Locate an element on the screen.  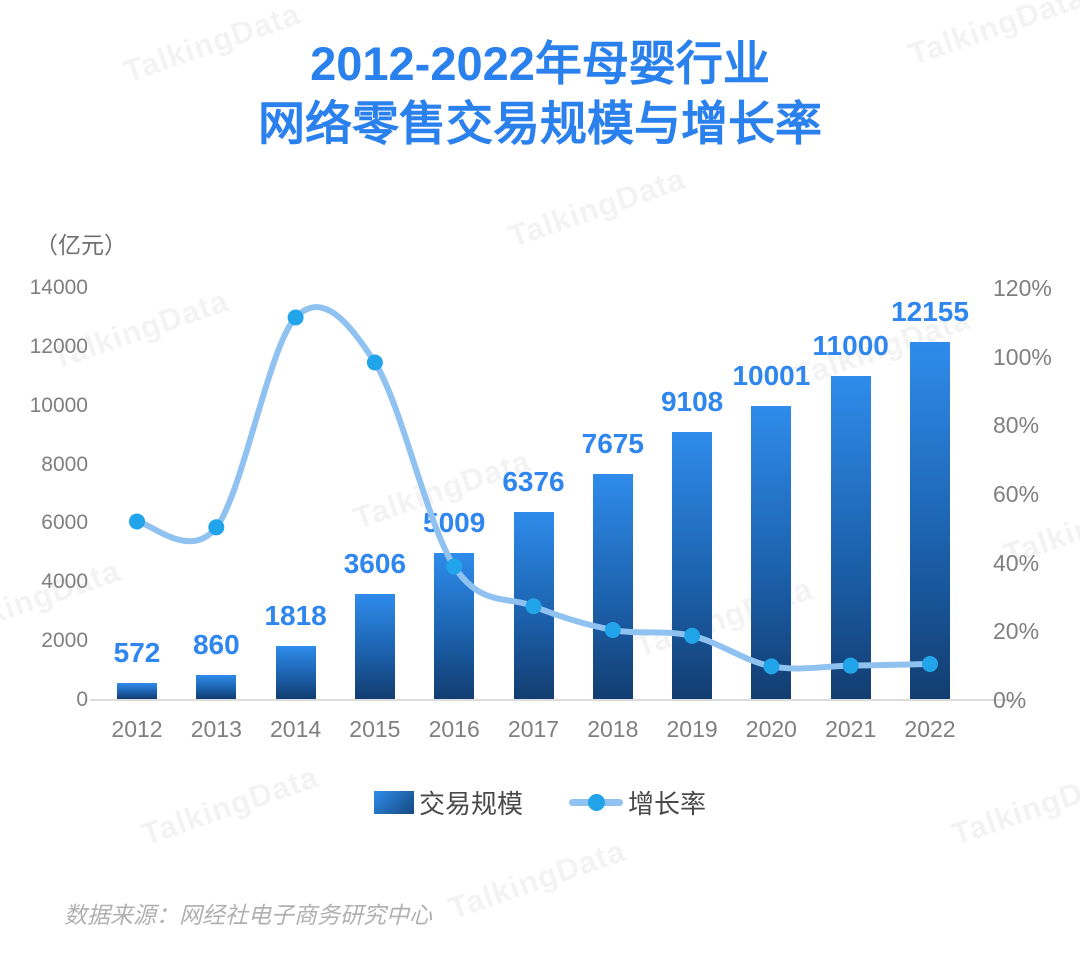
x-axis-baseline is located at coordinates (552, 700).